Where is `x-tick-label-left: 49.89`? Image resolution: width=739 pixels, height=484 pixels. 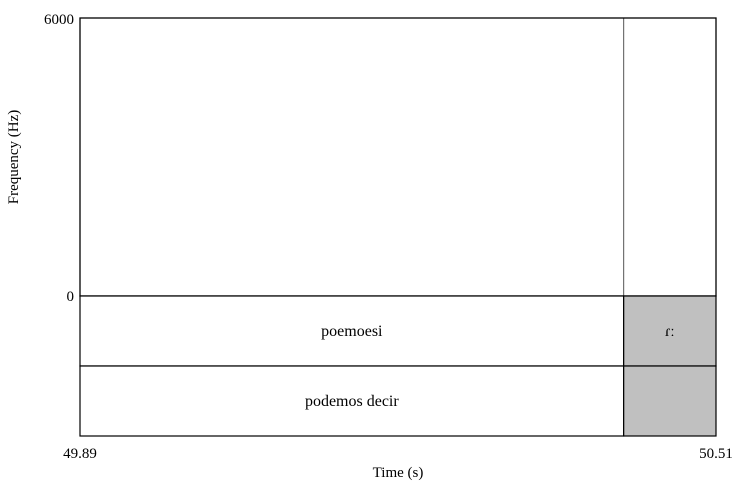 x-tick-label-left: 49.89 is located at coordinates (80, 454).